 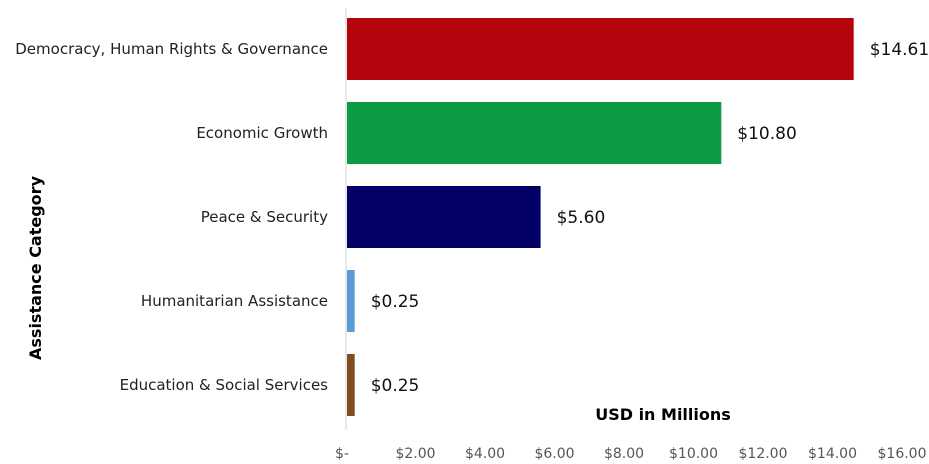 I want to click on category-label: Education & Social Services, so click(x=224, y=385).